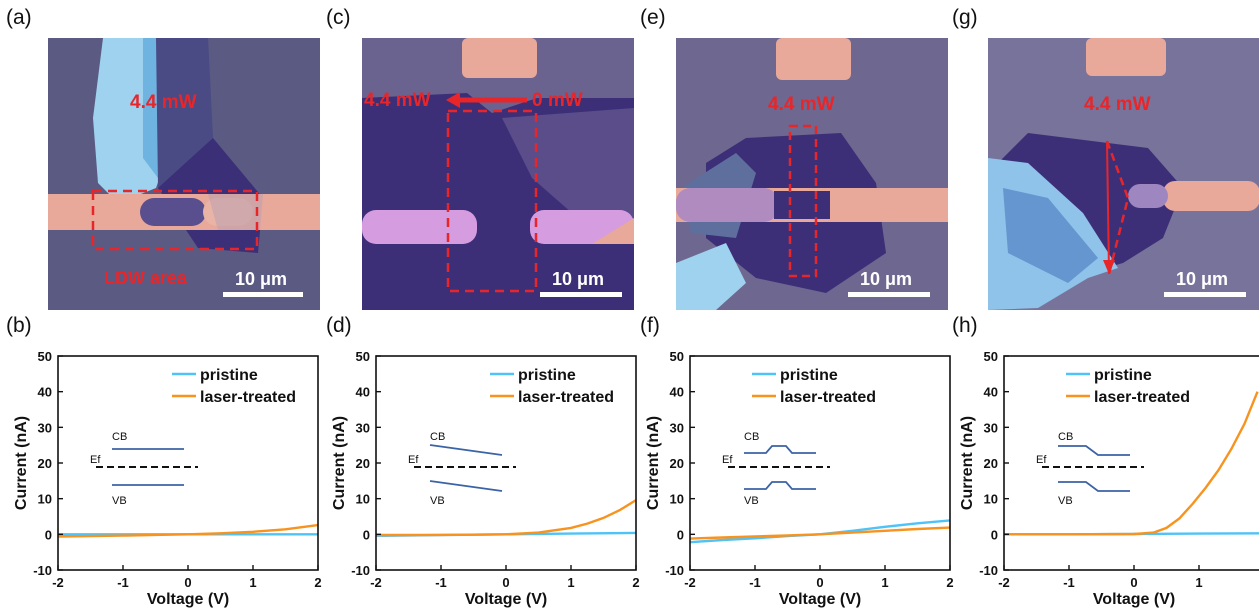 This screenshot has height=614, width=1259. Describe the element at coordinates (803, 201) in the screenshot. I see `ldw-line-box` at that location.